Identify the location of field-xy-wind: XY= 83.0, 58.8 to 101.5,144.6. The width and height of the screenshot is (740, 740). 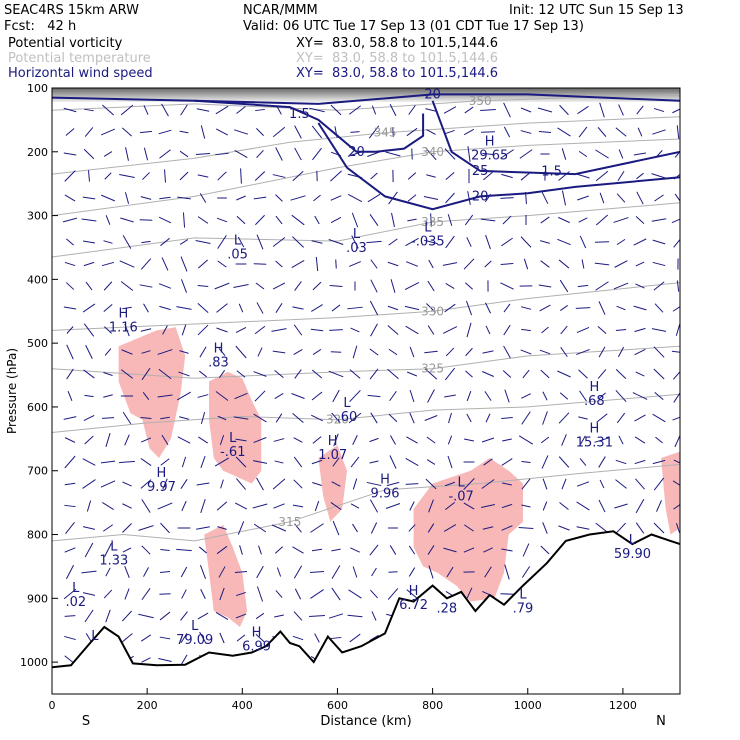
(397, 73).